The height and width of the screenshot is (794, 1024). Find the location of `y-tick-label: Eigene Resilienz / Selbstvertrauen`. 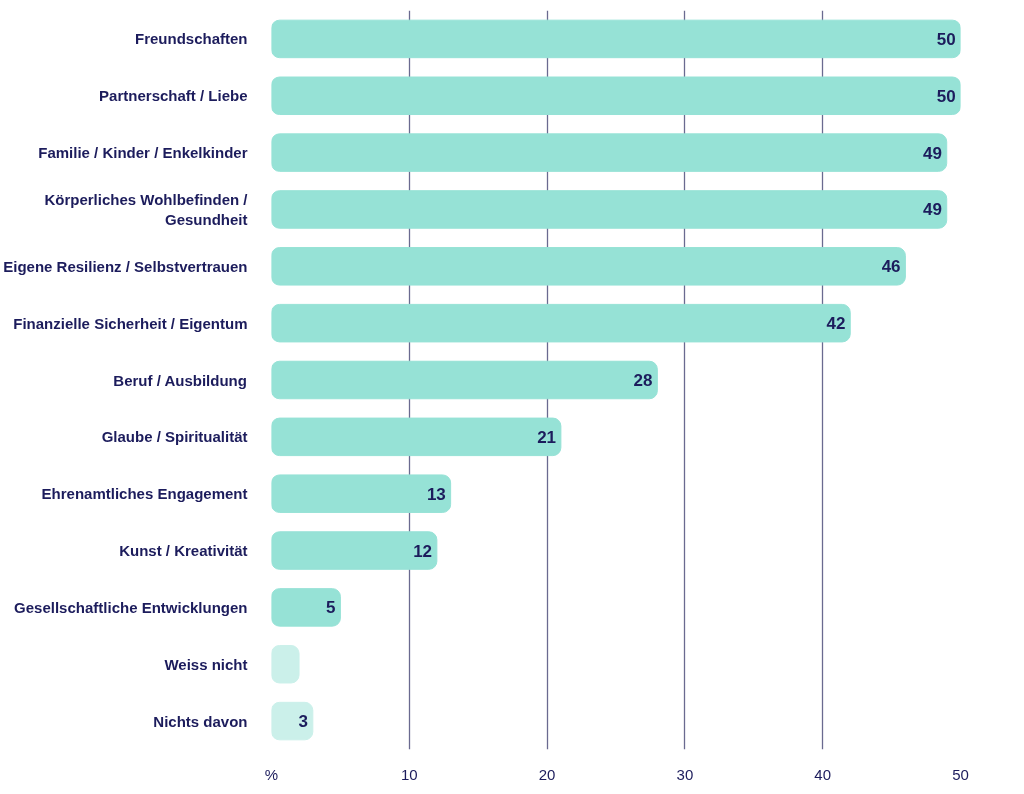

y-tick-label: Eigene Resilienz / Selbstvertrauen is located at coordinates (125, 266).